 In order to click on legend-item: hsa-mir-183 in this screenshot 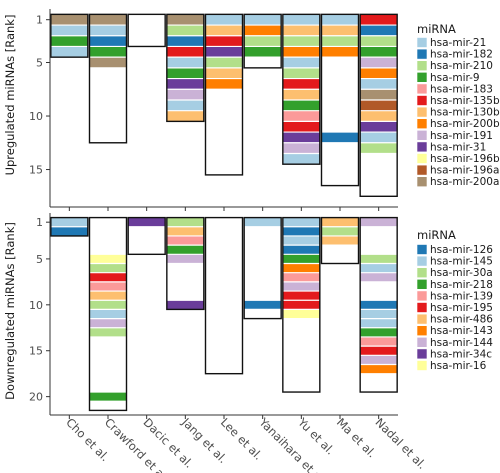, I will do `click(454, 89)`.